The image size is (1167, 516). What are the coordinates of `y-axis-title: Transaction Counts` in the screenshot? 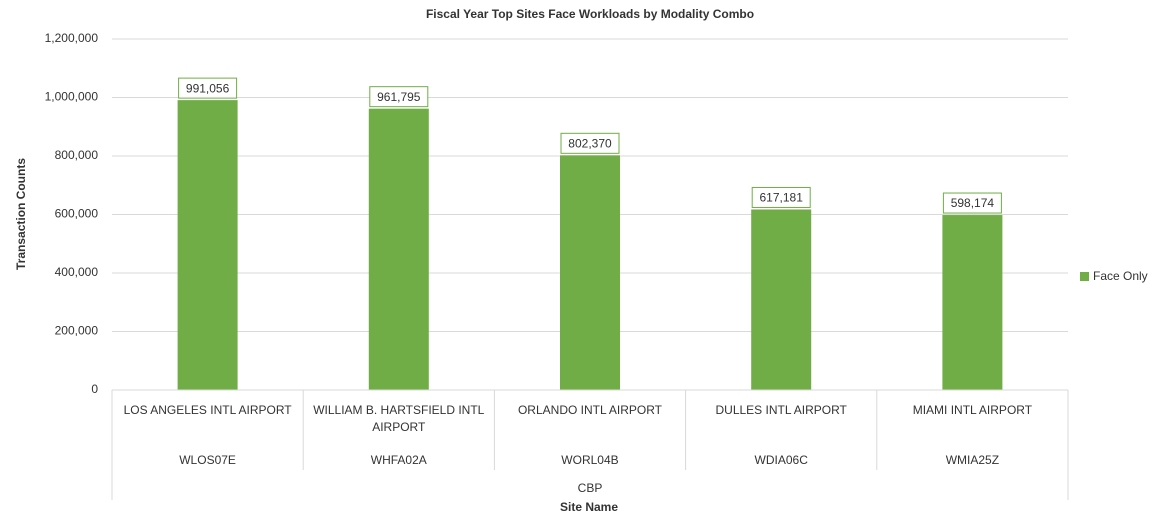 It's located at (21, 214).